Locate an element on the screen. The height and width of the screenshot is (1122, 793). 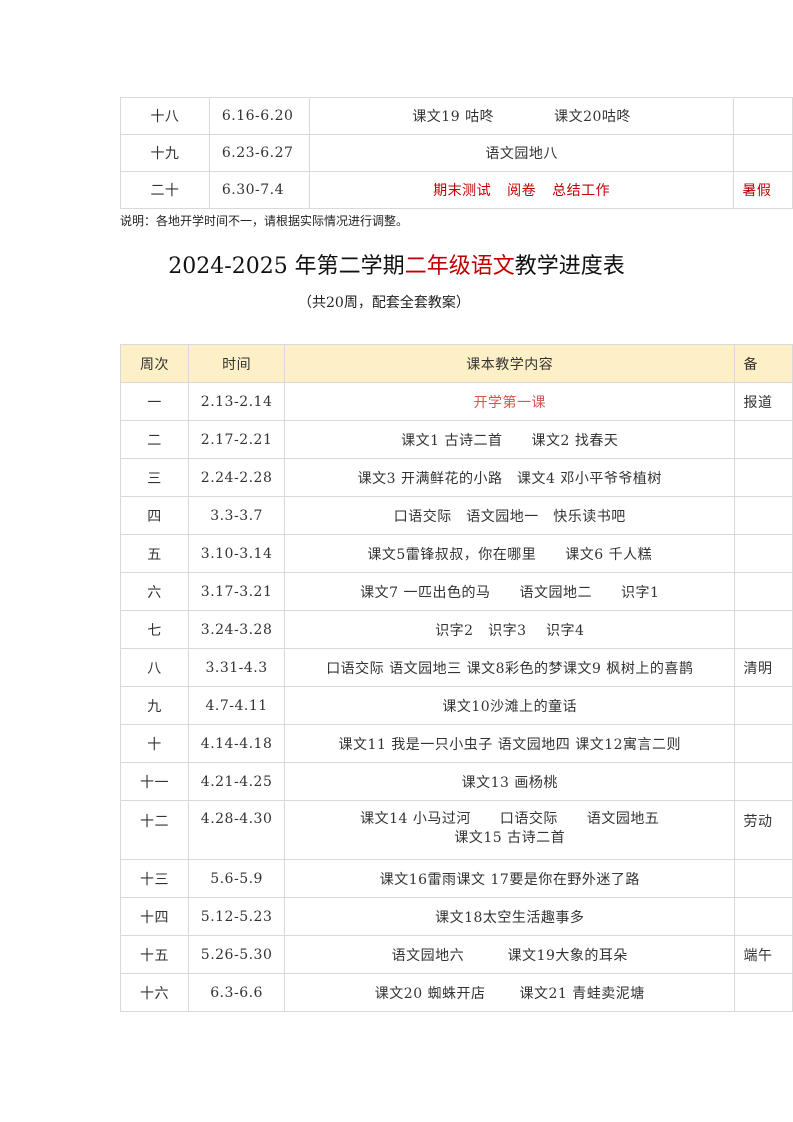
table-row: 四 3.3-3.7 口语交际 语文园地一 快乐读书吧 is located at coordinates (456, 515).